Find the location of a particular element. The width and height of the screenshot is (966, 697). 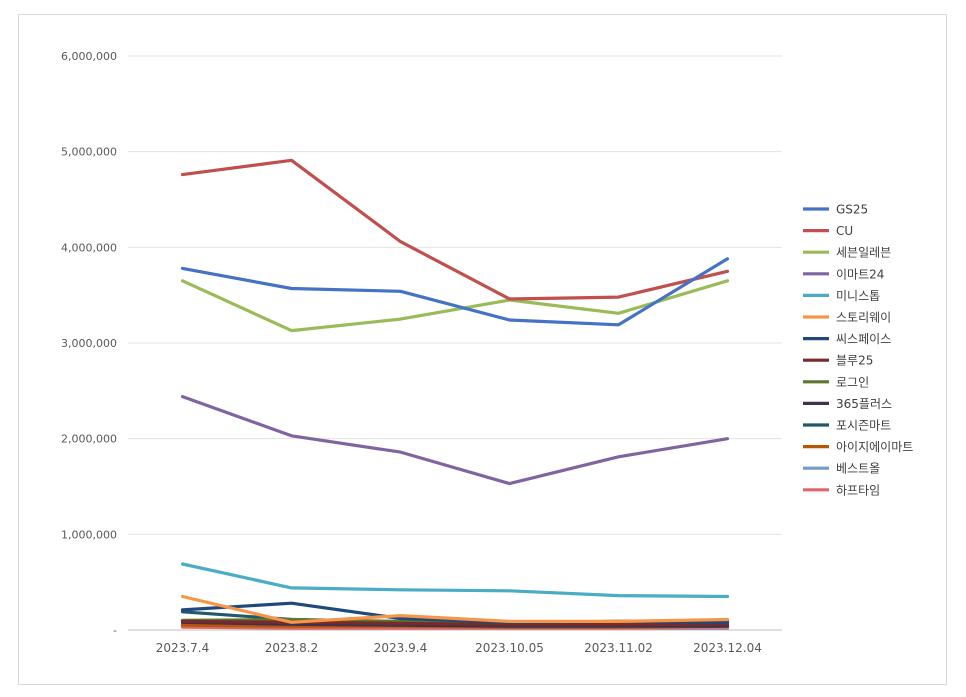

legend-label: GS25 is located at coordinates (852, 210).